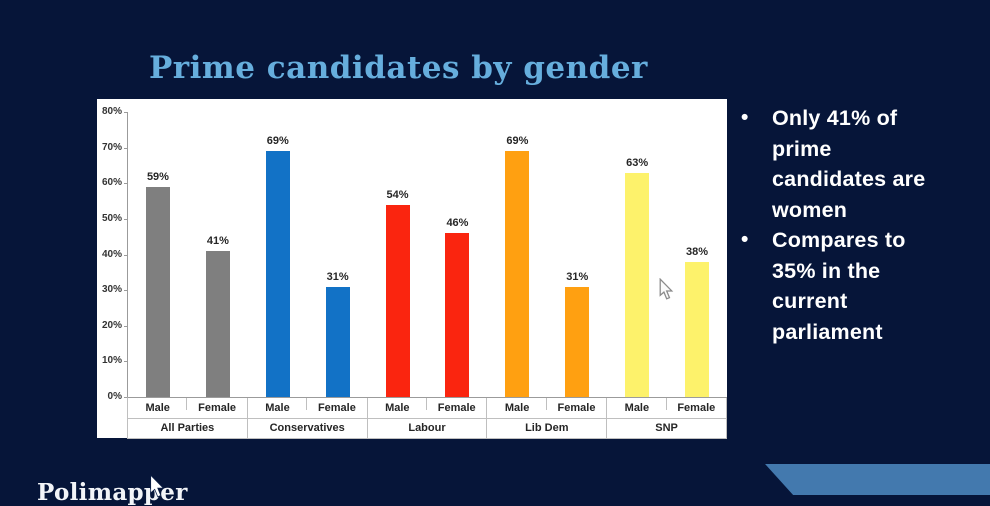 The height and width of the screenshot is (506, 990). I want to click on banner-shape, so click(877, 479).